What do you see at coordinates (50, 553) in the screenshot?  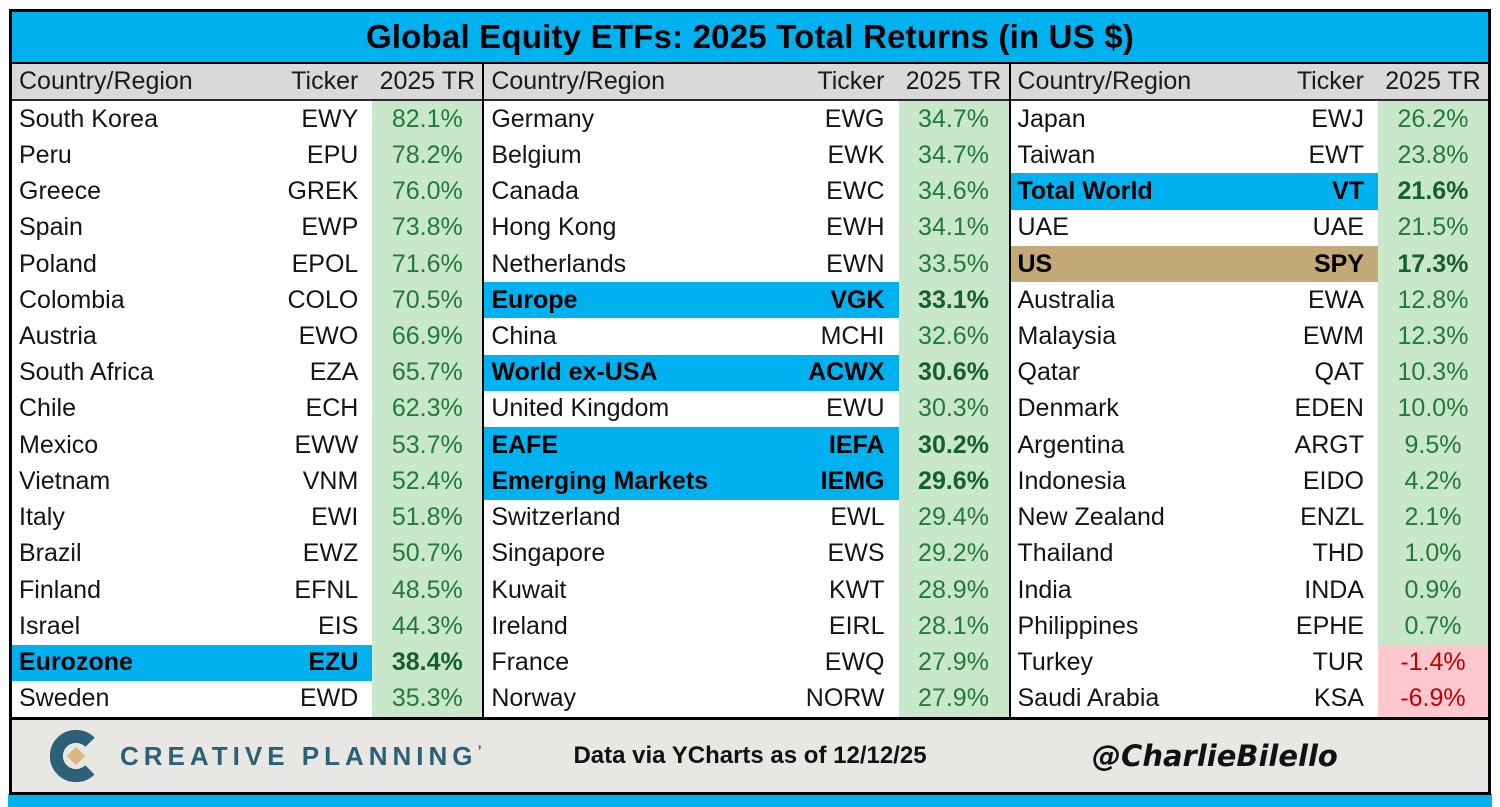 I see `country-cell: Brazil` at bounding box center [50, 553].